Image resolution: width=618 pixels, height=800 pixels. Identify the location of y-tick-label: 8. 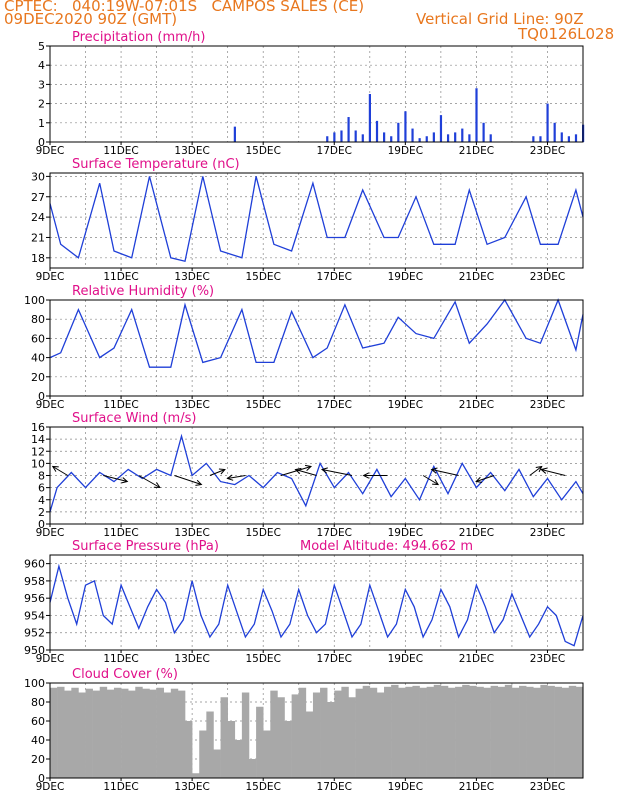
(41, 476).